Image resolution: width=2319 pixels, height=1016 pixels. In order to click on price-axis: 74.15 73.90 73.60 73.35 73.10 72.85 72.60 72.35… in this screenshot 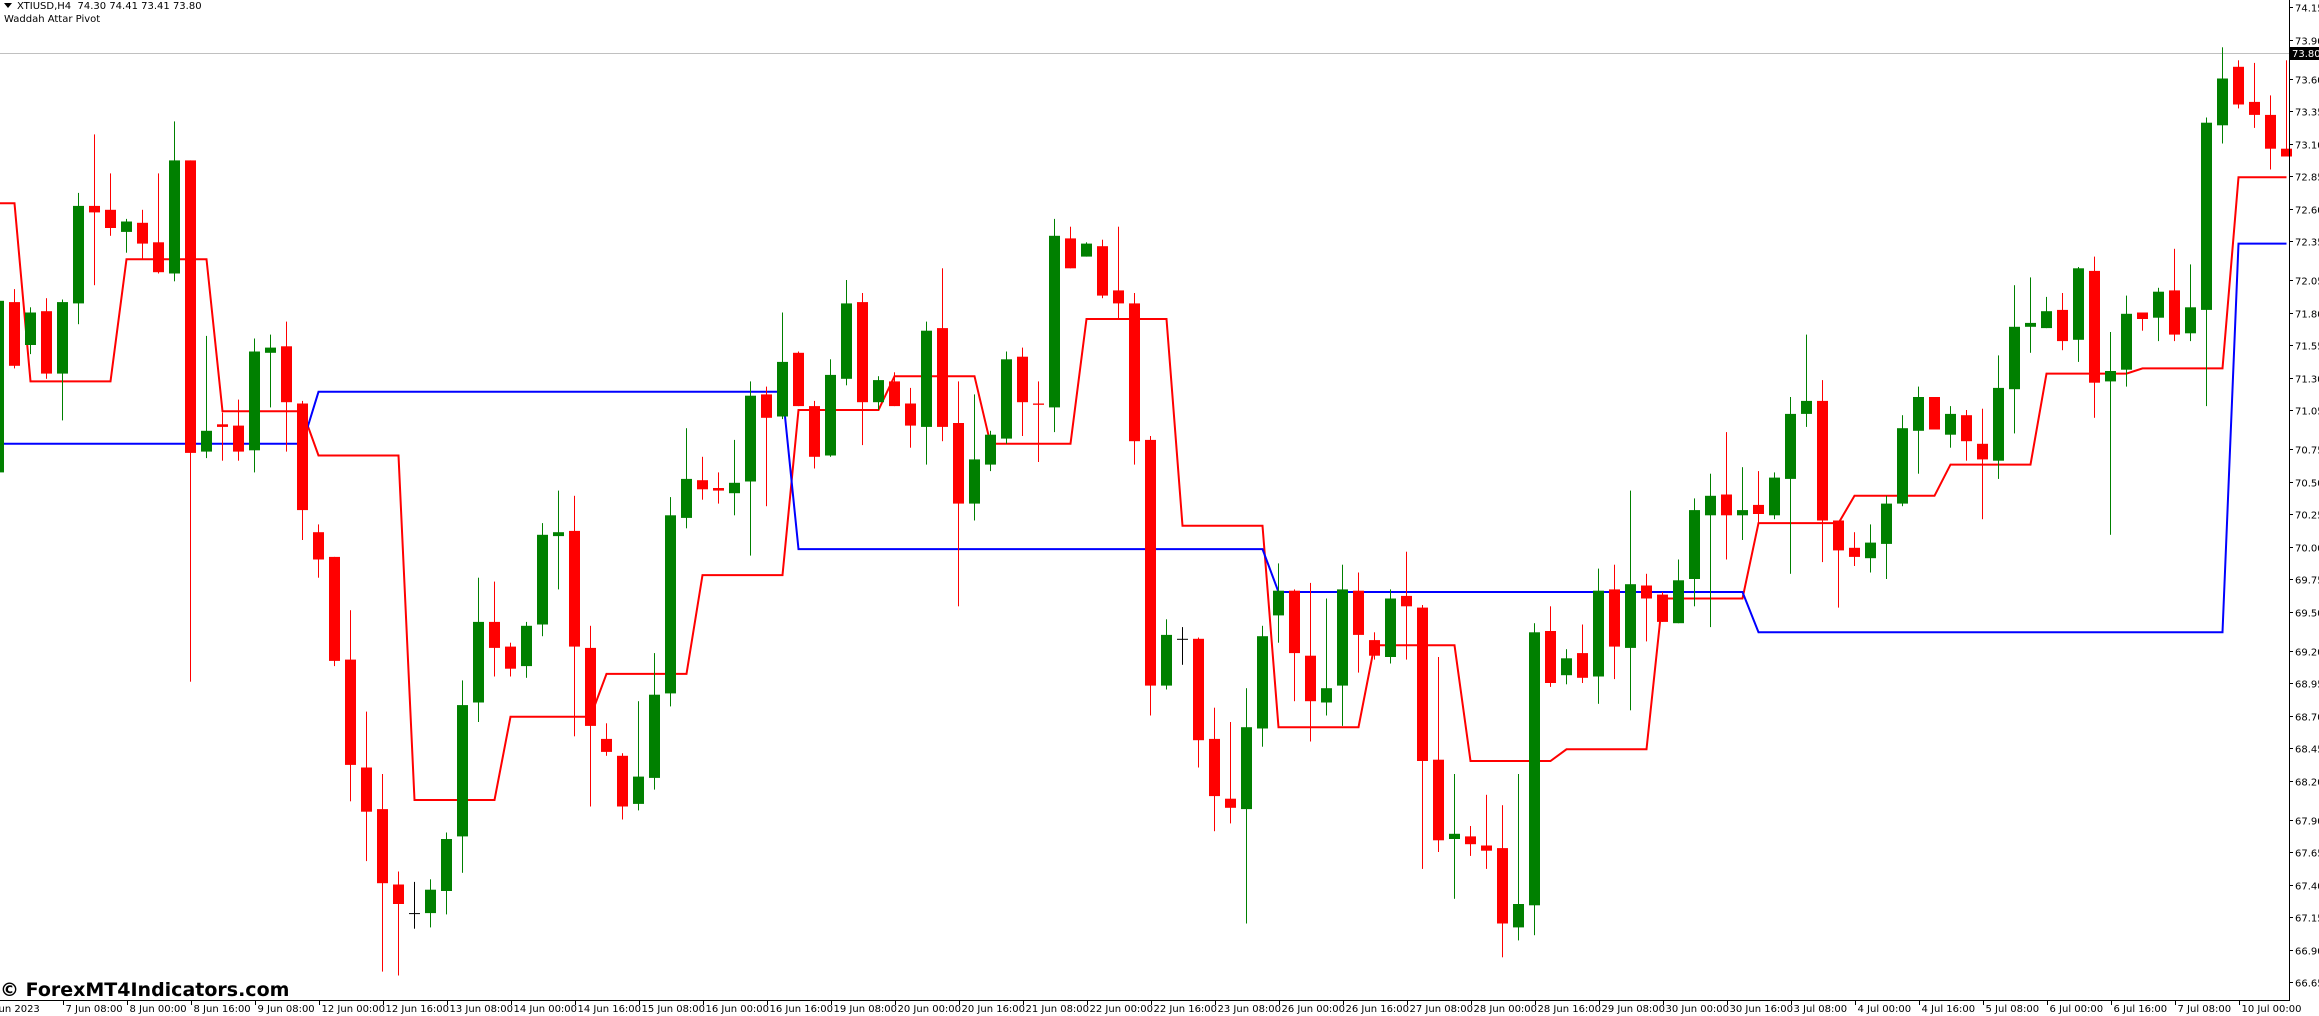, I will do `click(2304, 497)`.